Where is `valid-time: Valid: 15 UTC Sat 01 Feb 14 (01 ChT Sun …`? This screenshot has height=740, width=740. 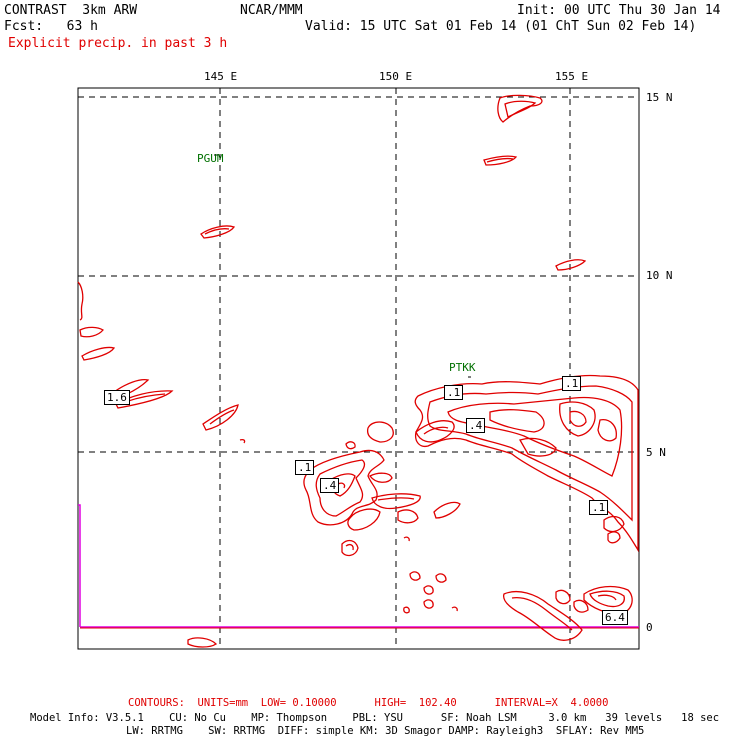
valid-time: Valid: 15 UTC Sat 01 Feb 14 (01 ChT Sun … is located at coordinates (501, 26).